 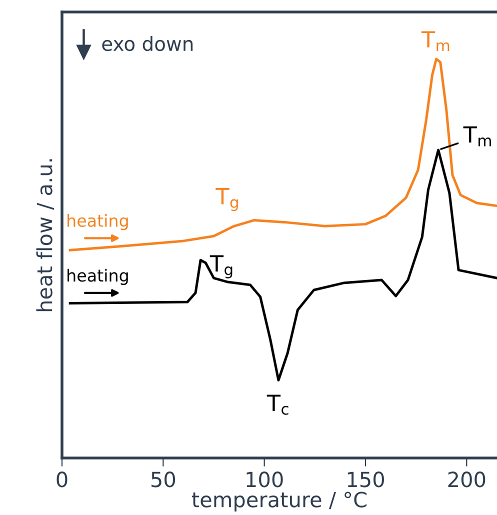 I want to click on x-tick-label: 200, so click(x=467, y=480).